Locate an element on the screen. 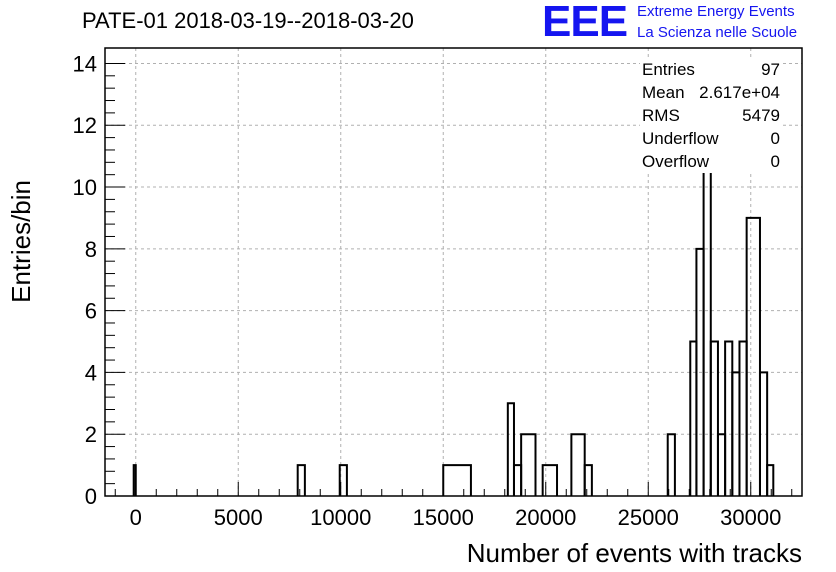 The height and width of the screenshot is (572, 836). x-tick-label: 30000 is located at coordinates (750, 517).